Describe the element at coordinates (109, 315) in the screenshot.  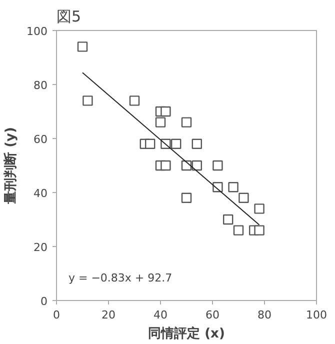
I see `x-tick-label: 20` at that location.